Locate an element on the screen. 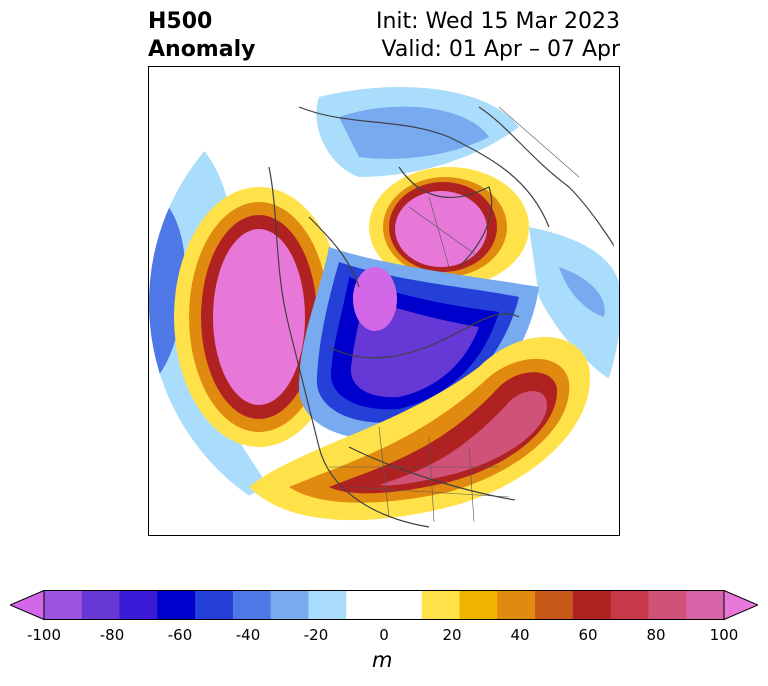 Image resolution: width=768 pixels, height=686 pixels. colorbar-unit: m is located at coordinates (382, 660).